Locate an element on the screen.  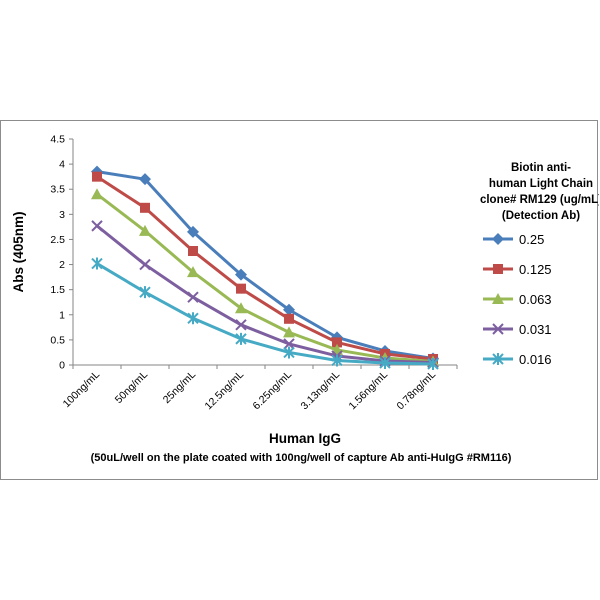
x-tick-label: 3.13ng/mL is located at coordinates (321, 391).